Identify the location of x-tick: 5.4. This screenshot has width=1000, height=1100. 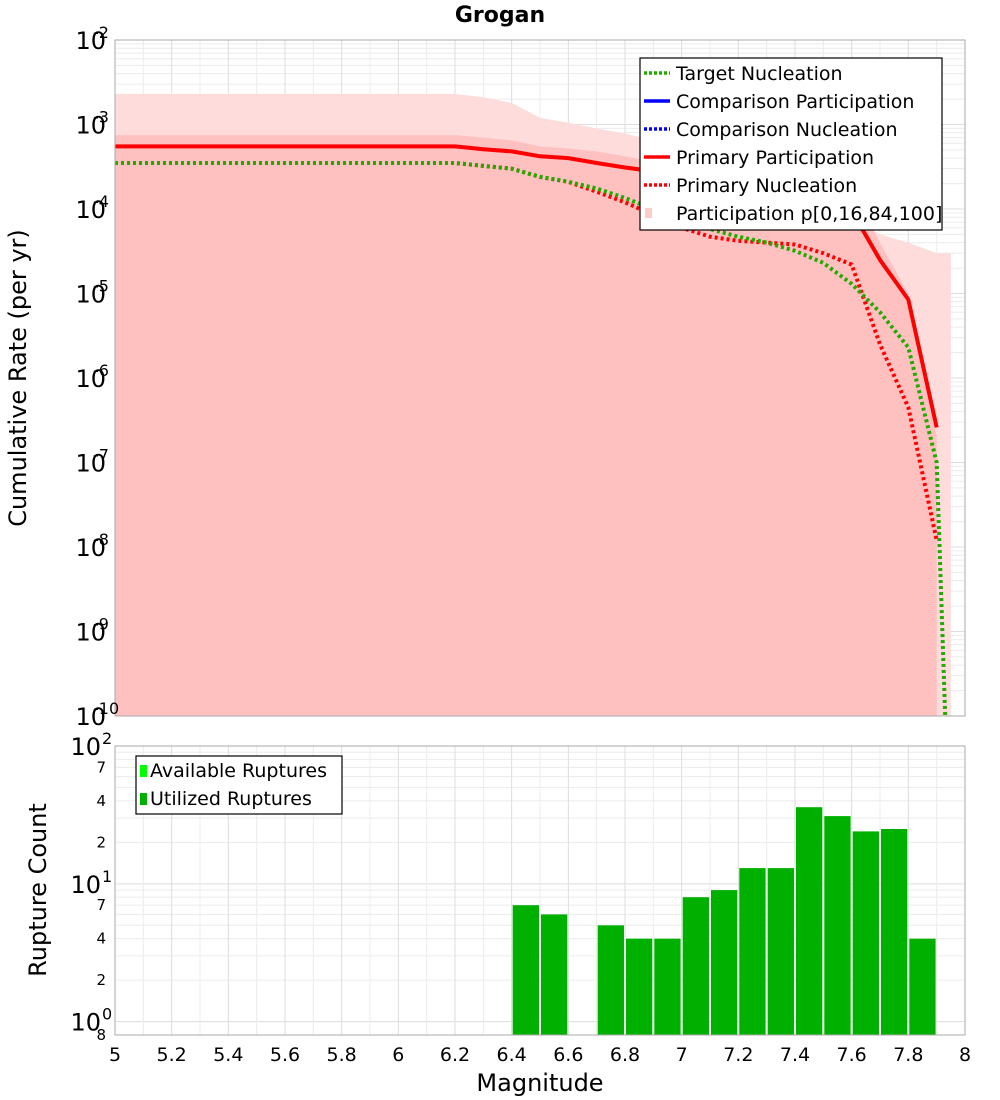
(228, 1055).